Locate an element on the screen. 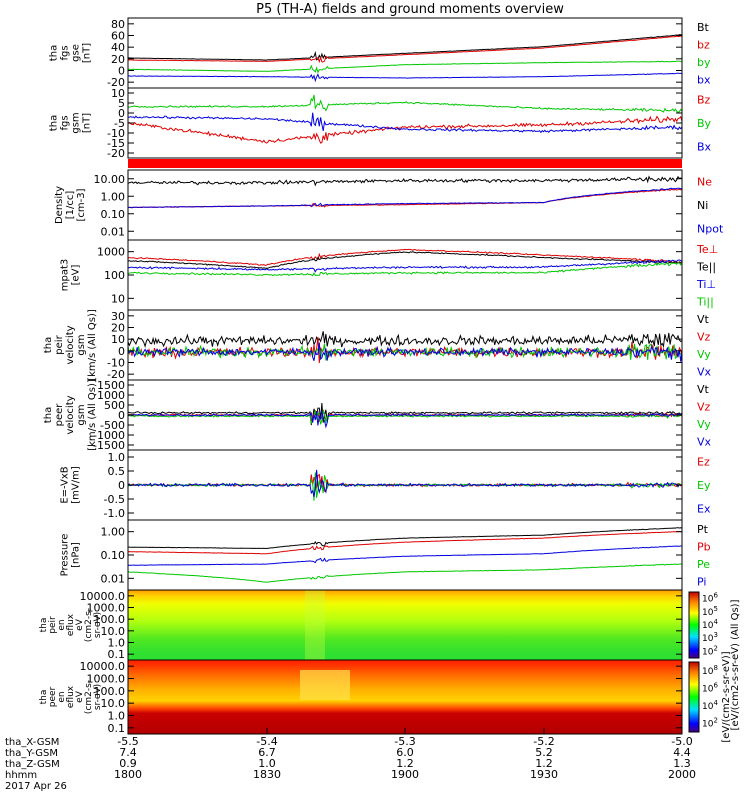 The width and height of the screenshot is (750, 800). series-fgs_gse-bz is located at coordinates (405, 49).